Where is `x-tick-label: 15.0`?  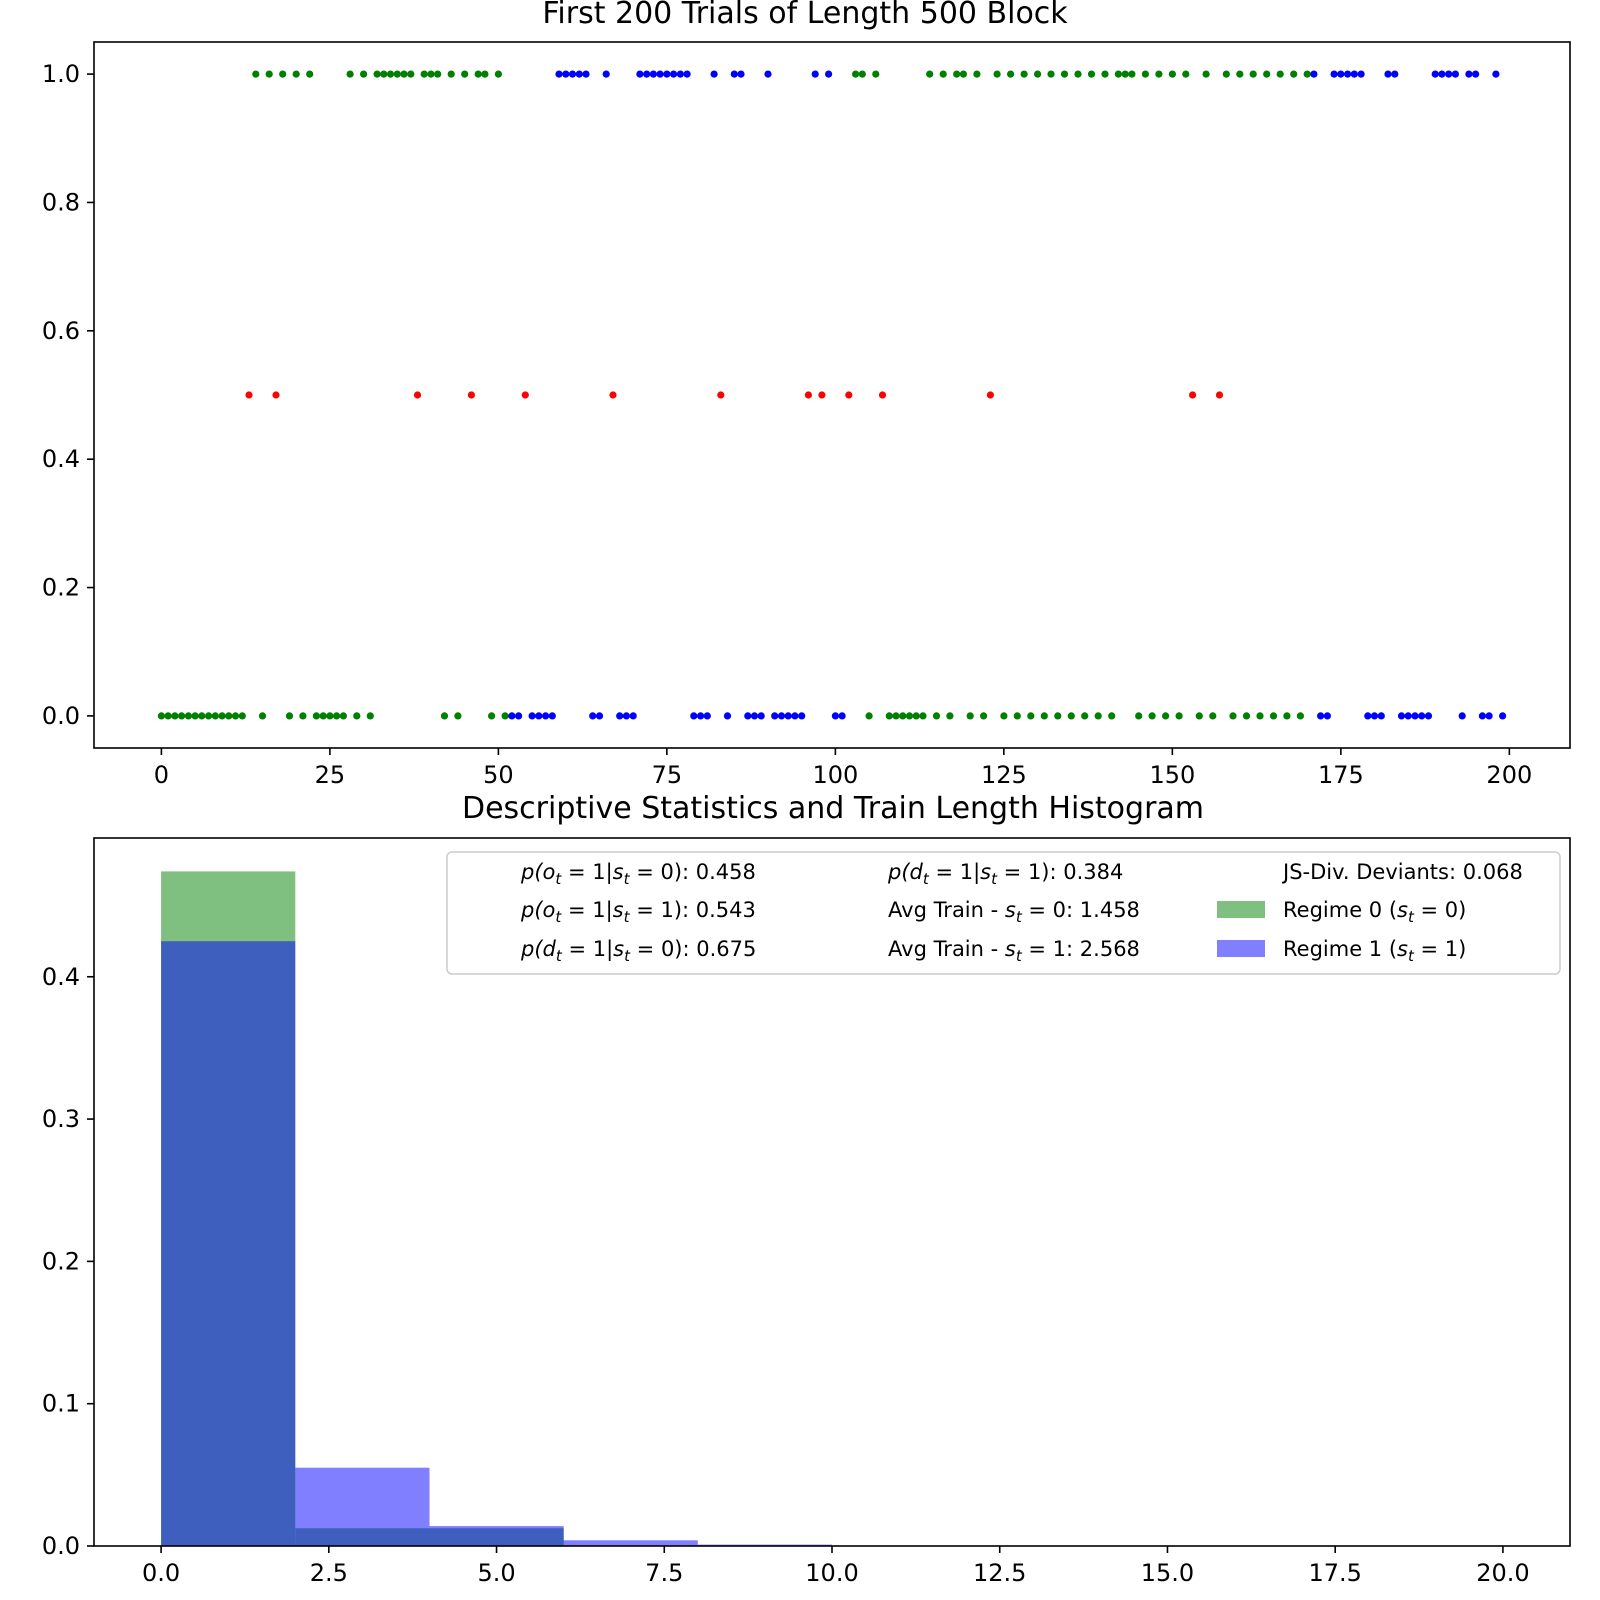 x-tick-label: 15.0 is located at coordinates (1167, 1573).